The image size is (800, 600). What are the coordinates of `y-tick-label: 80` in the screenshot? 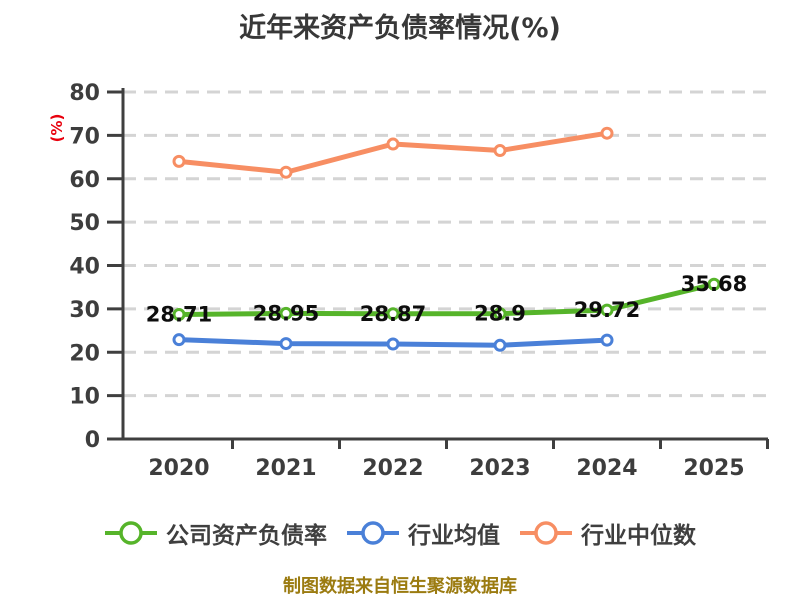 It's located at (84, 93).